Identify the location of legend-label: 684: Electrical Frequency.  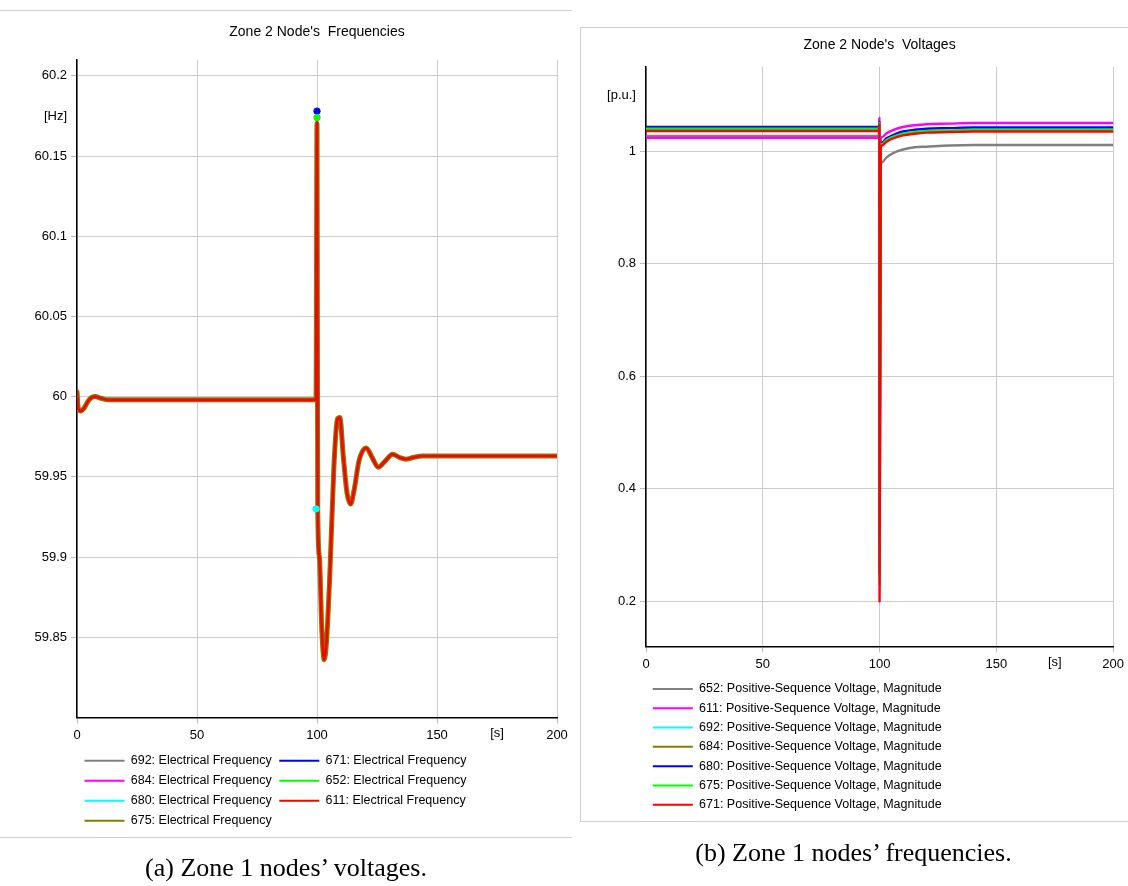
(201, 780).